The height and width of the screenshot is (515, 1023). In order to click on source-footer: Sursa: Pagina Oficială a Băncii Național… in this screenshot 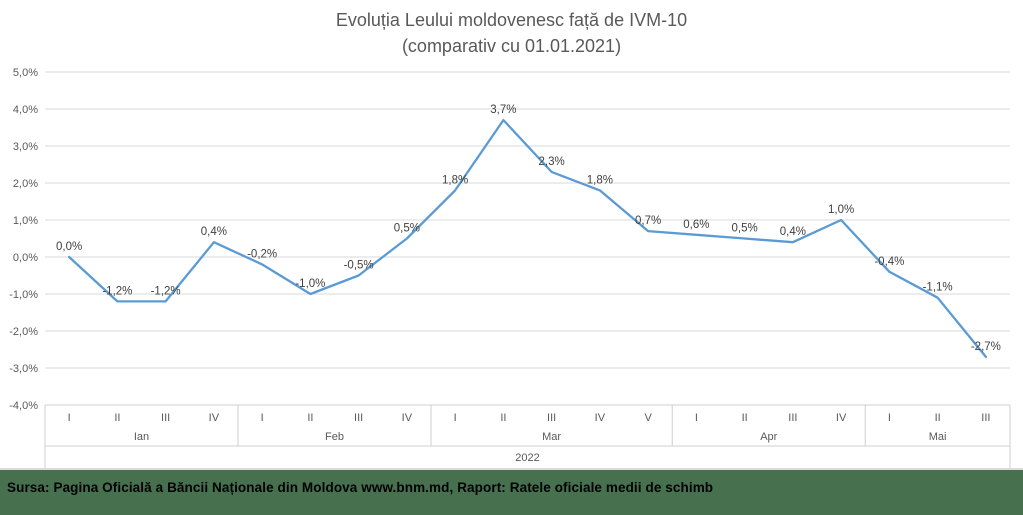, I will do `click(511, 492)`.